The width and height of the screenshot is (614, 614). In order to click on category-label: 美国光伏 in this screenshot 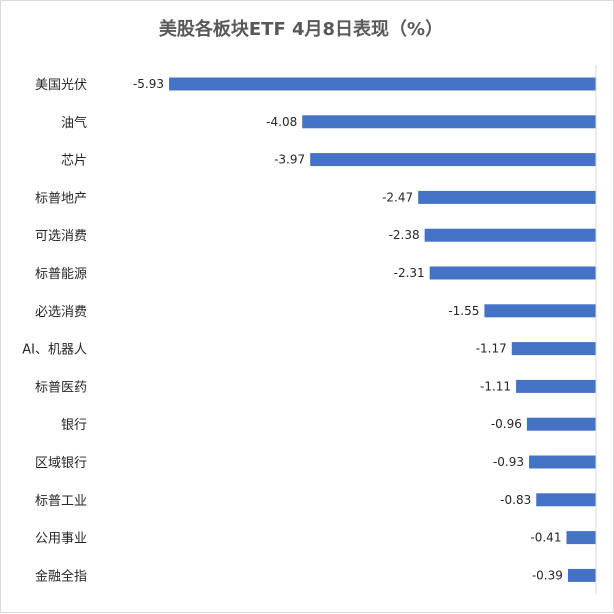, I will do `click(61, 85)`.